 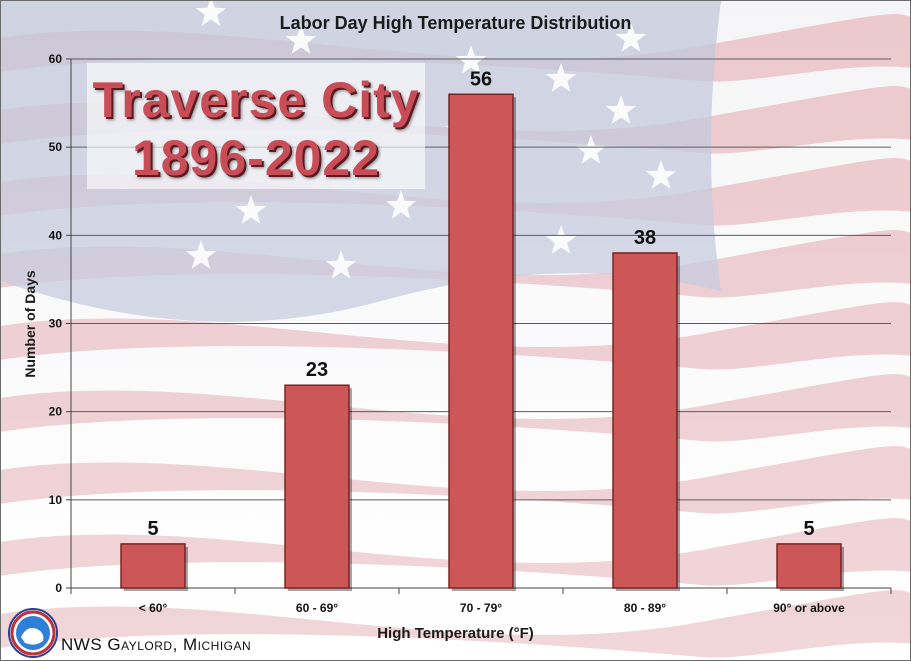 What do you see at coordinates (455, 23) in the screenshot?
I see `chart-title: Labor Day High Temperature Distribution` at bounding box center [455, 23].